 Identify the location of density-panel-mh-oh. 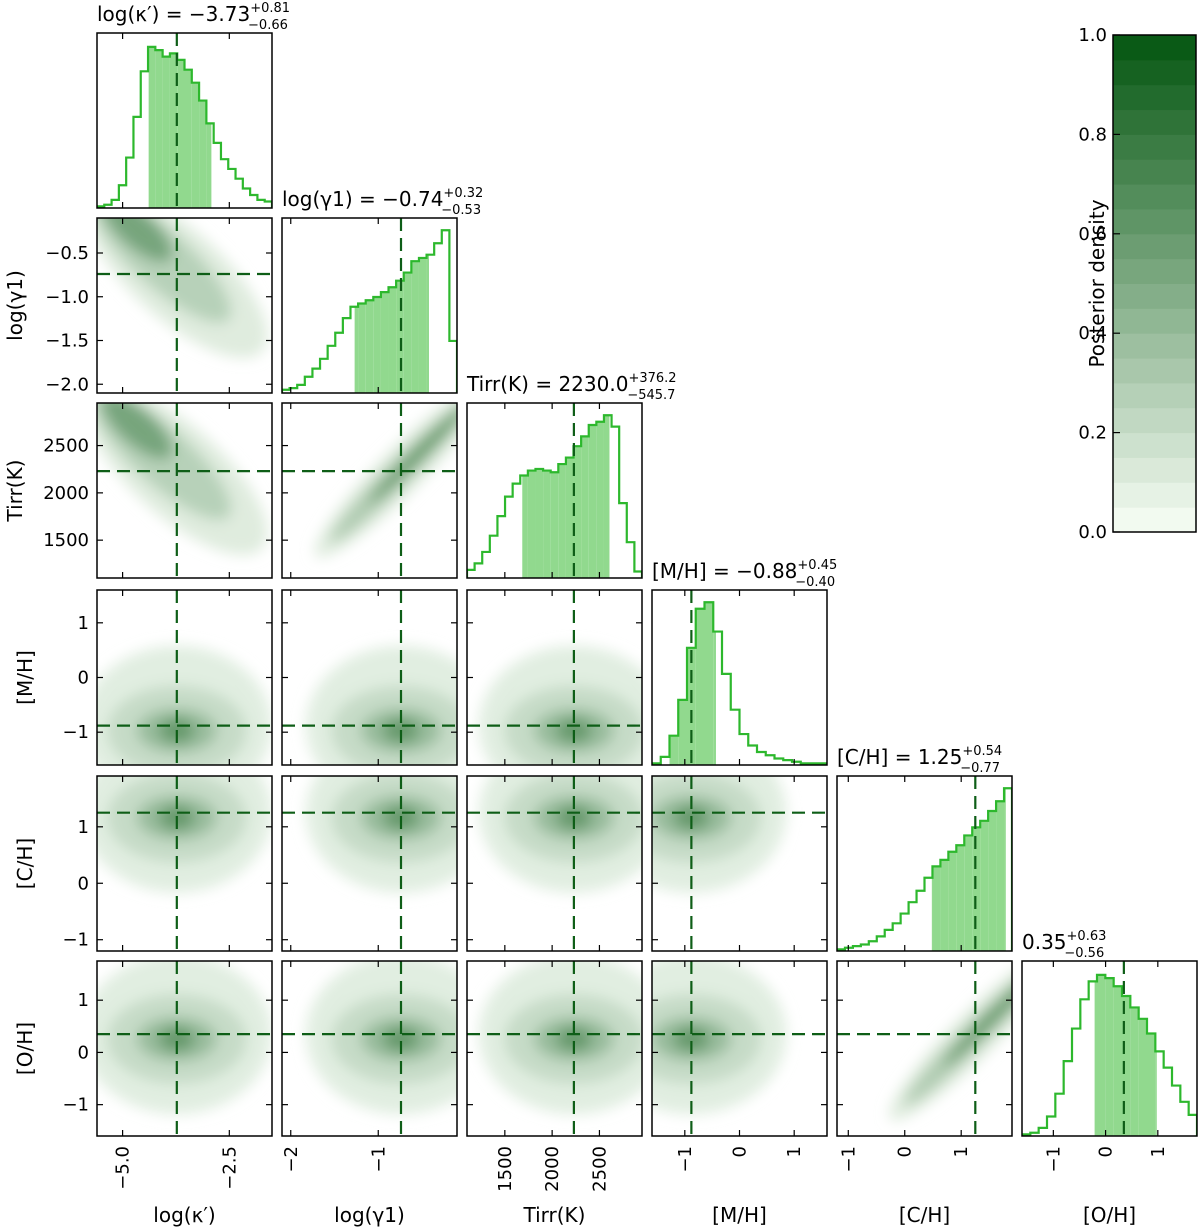
(739, 1048).